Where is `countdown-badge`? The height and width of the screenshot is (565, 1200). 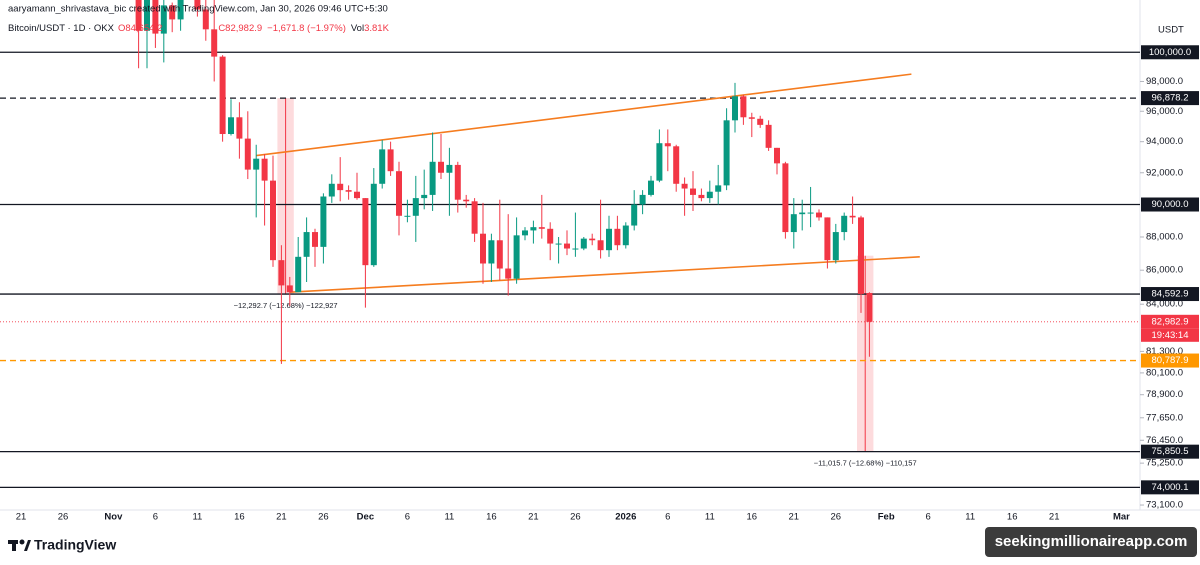 countdown-badge is located at coordinates (1170, 335).